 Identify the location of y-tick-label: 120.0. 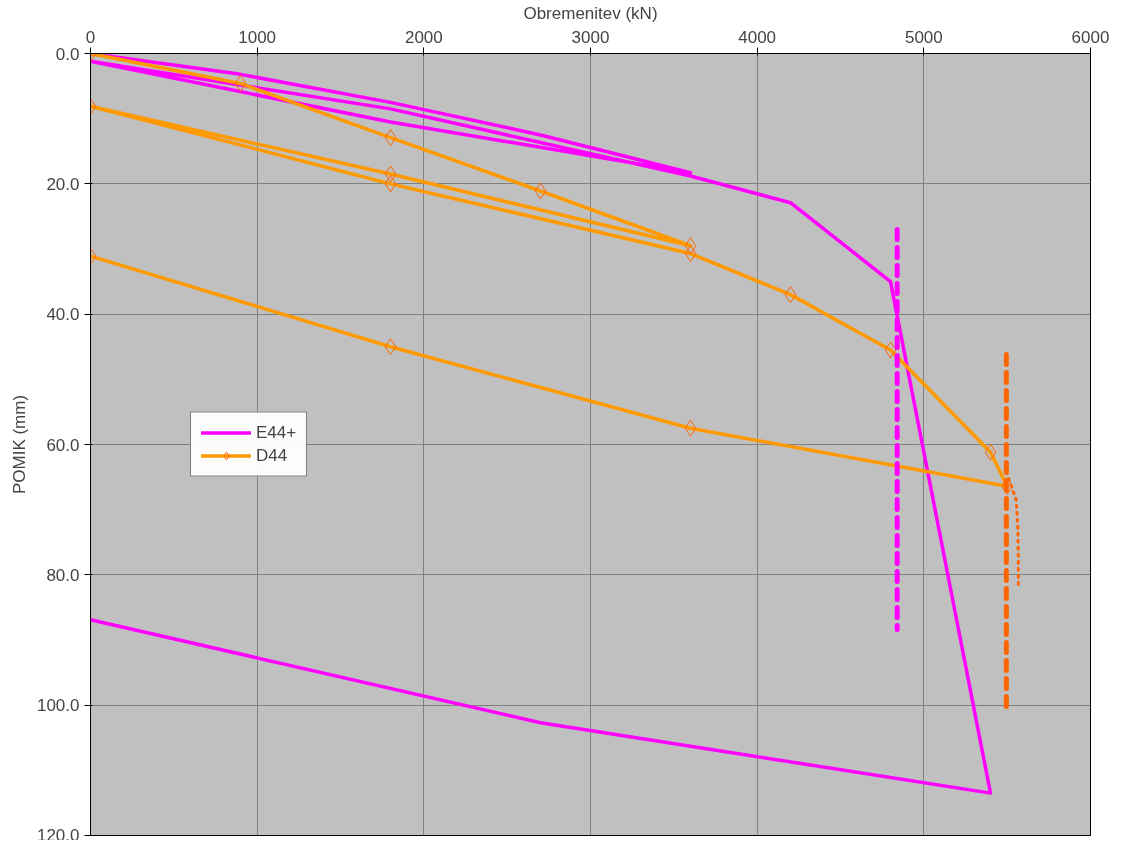
(58, 835).